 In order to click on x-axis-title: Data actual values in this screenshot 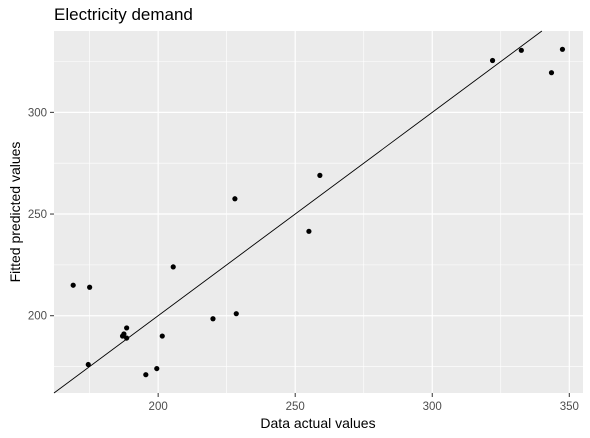, I will do `click(317, 423)`.